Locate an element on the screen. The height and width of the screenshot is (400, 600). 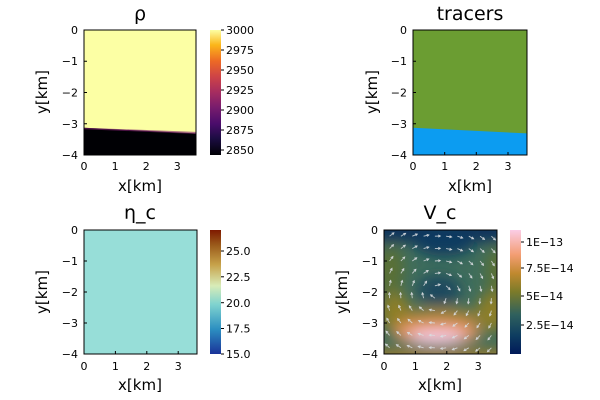
colorbar-tick-label: 2875 is located at coordinates (240, 130).